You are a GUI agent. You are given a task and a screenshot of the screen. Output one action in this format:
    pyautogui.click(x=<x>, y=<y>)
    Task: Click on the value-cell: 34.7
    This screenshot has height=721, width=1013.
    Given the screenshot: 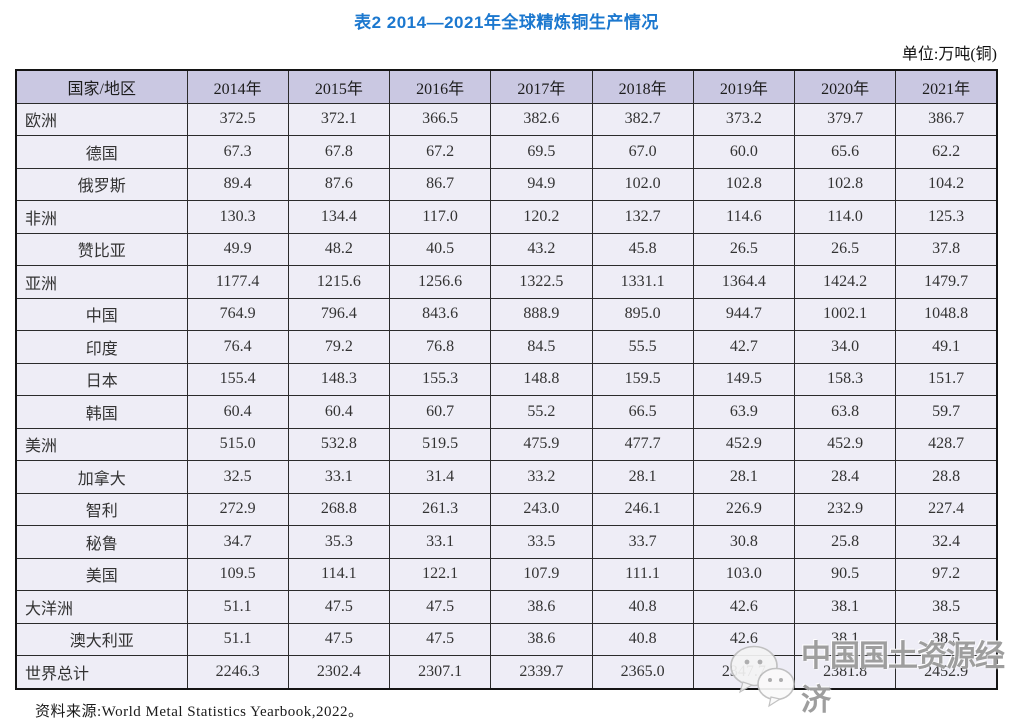 What is the action you would take?
    pyautogui.click(x=237, y=542)
    